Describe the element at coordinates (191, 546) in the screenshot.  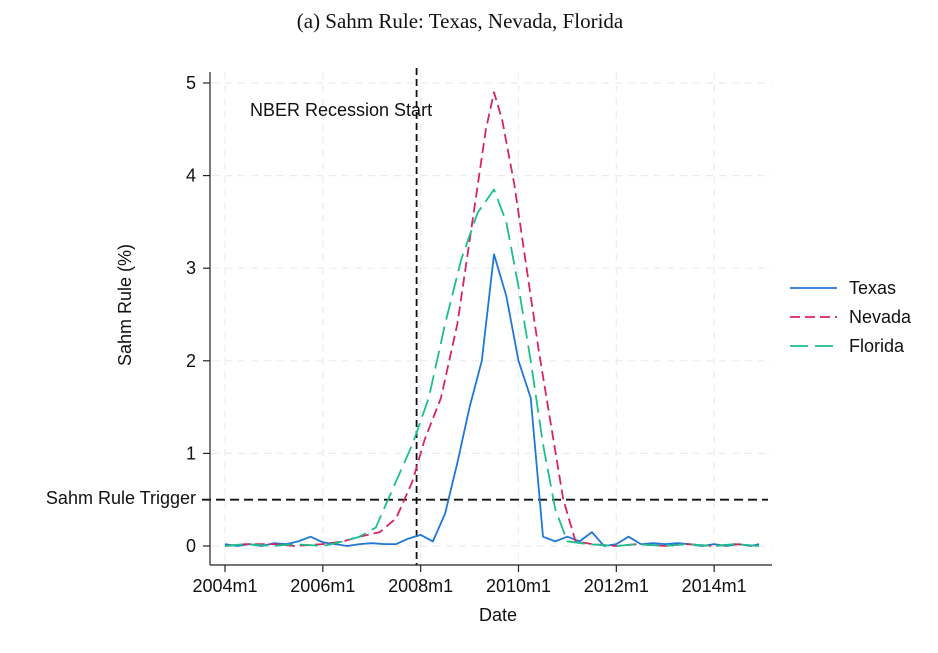
I see `y-tick-label: 0` at that location.